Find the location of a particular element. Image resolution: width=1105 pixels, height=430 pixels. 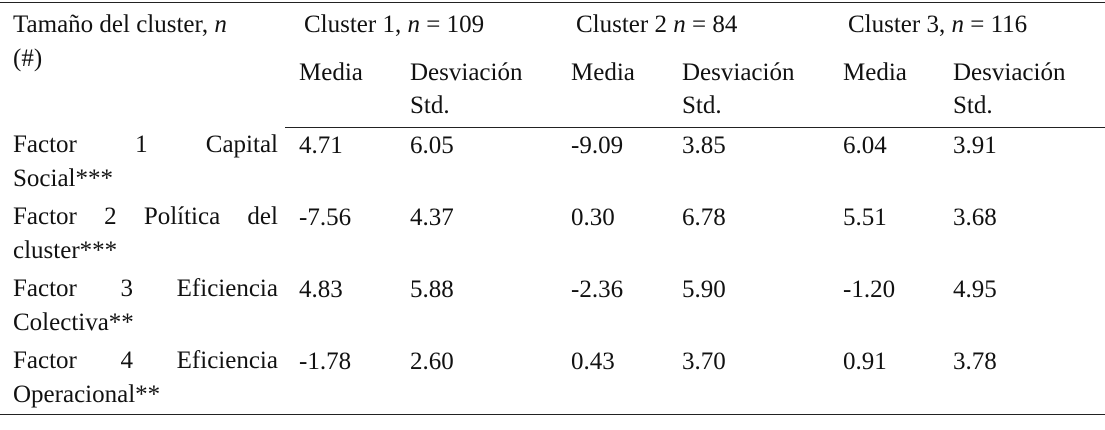

top-rule is located at coordinates (552, 2).